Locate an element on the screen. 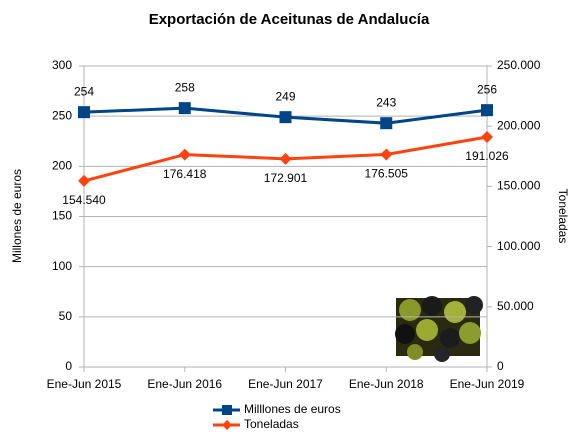 This screenshot has height=435, width=578. y2-axis-title: Toneladas is located at coordinates (563, 216).